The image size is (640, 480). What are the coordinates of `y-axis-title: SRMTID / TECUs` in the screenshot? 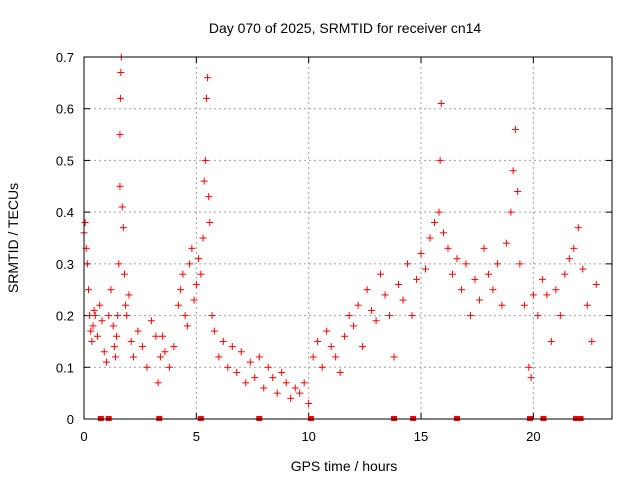 It's located at (13, 238).